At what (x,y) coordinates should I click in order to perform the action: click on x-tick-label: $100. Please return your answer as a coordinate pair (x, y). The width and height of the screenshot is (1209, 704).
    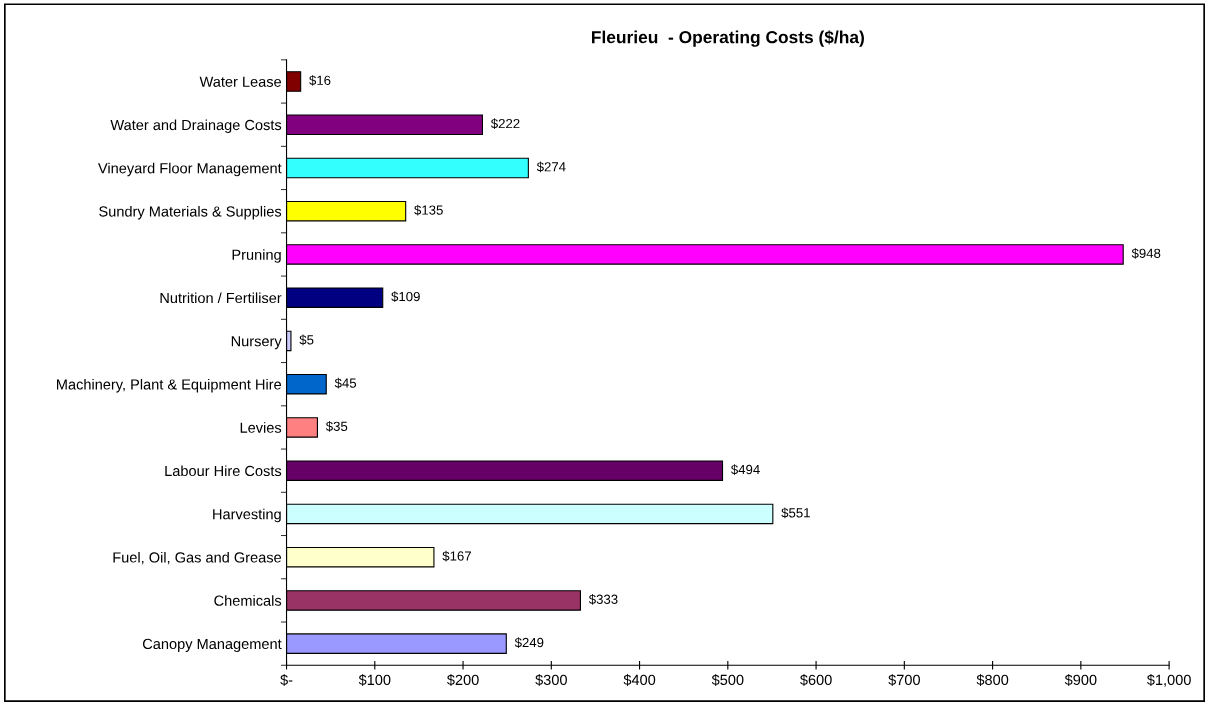
    Looking at the image, I should click on (374, 680).